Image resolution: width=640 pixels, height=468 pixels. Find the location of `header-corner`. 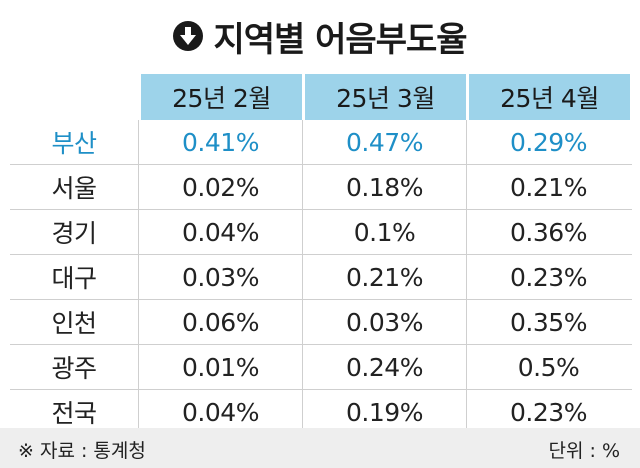

header-corner is located at coordinates (74, 97).